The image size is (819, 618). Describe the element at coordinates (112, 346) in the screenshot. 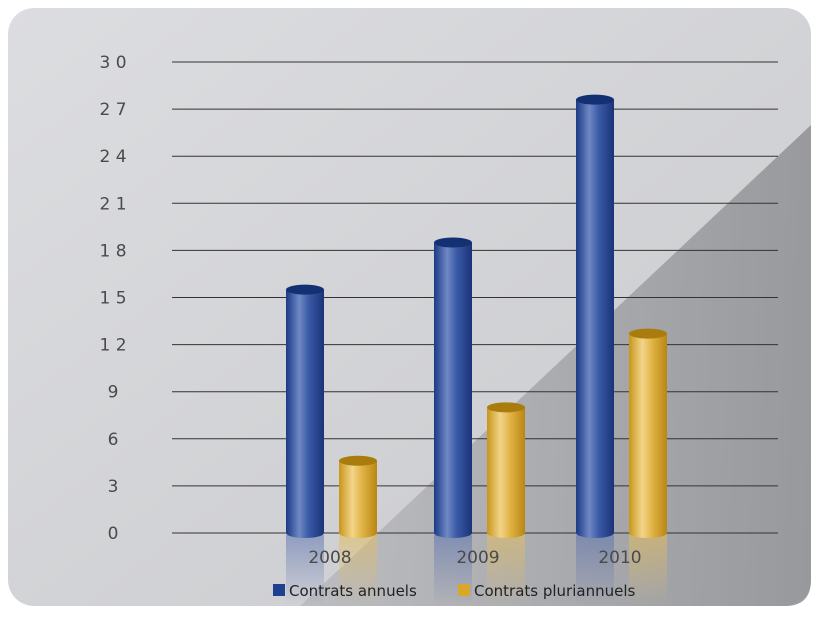

I see `y-tick-label: 1 2` at that location.